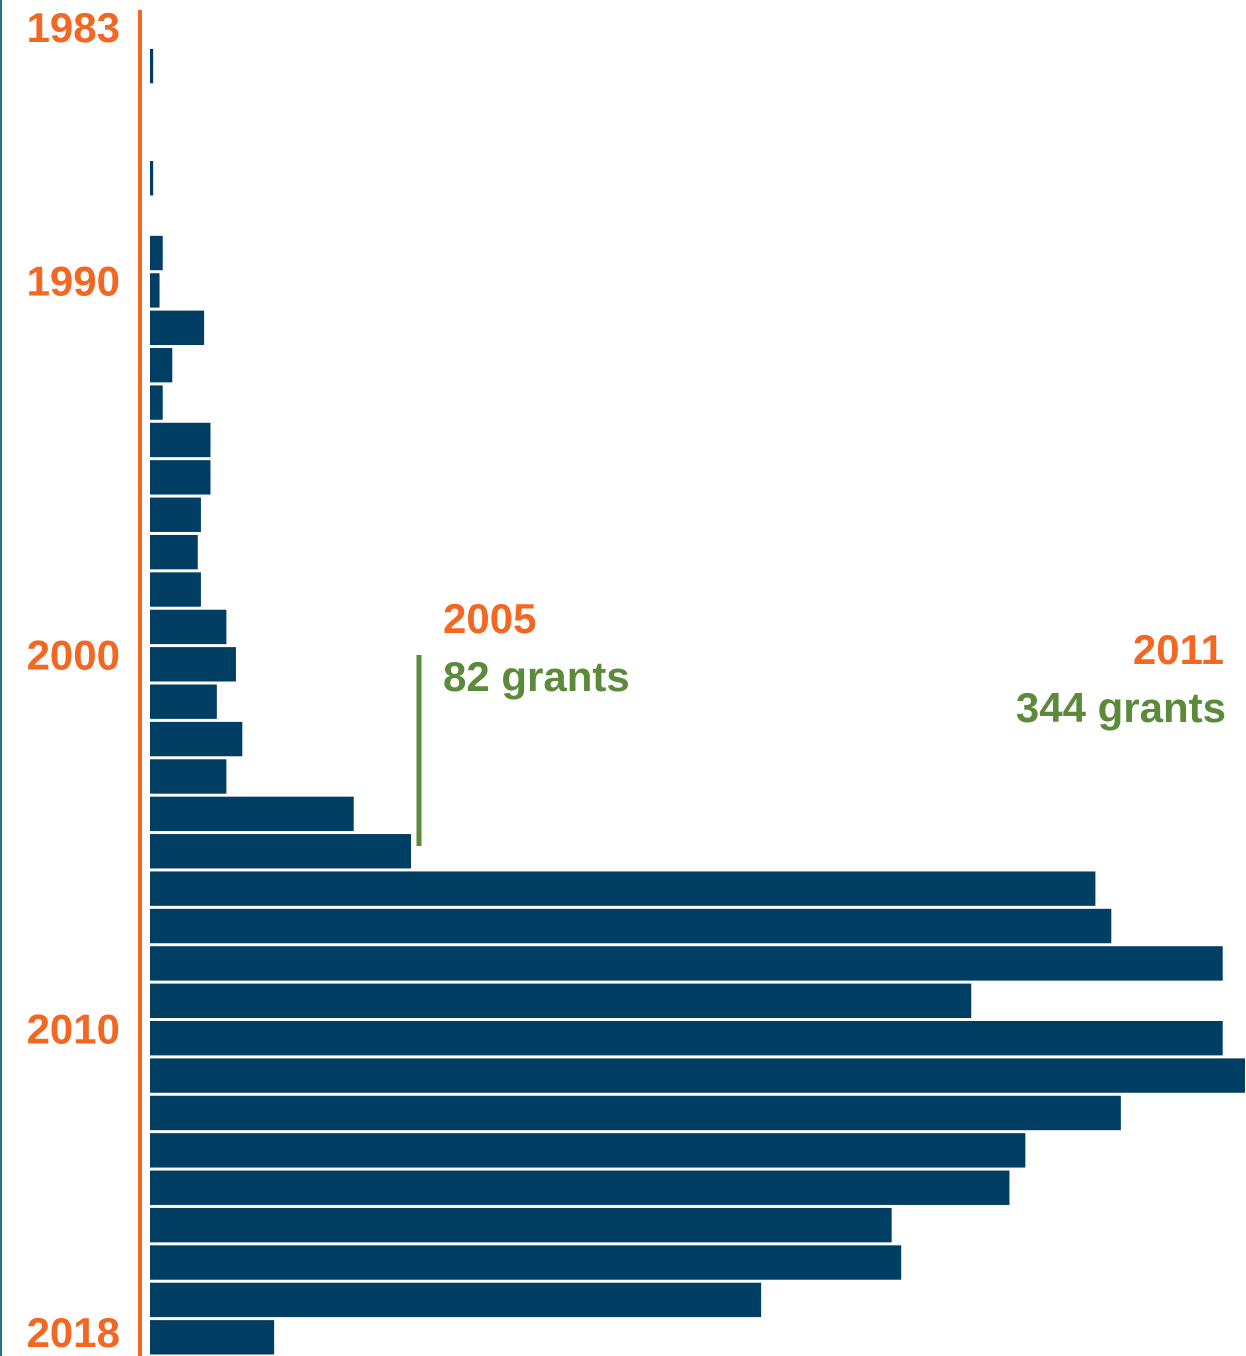  I want to click on annotation-text: 82 grants, so click(536, 676).